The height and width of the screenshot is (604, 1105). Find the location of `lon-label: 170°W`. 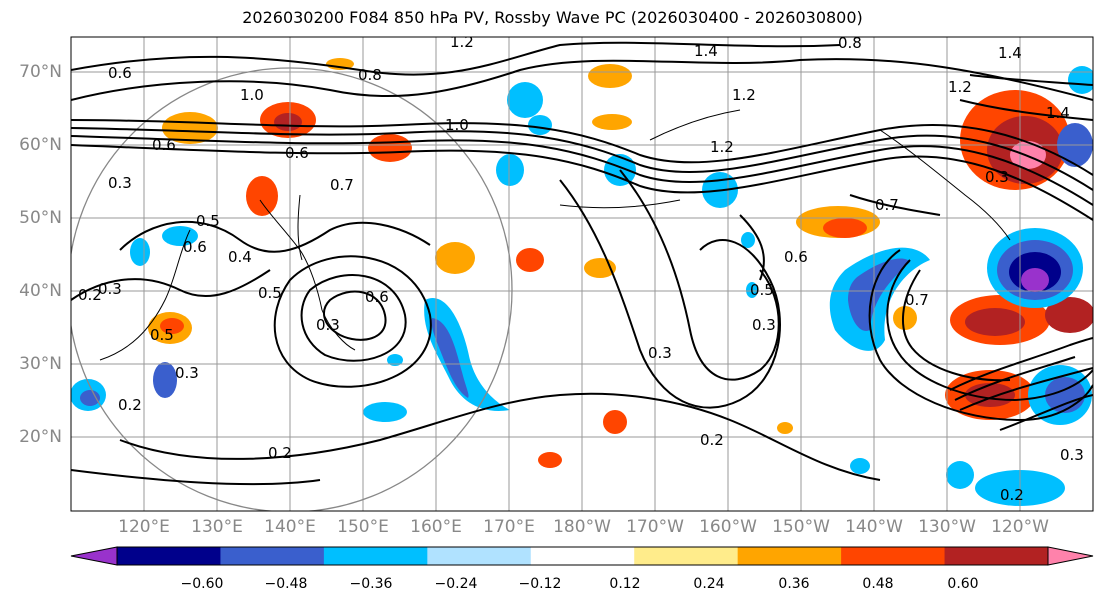

lon-label: 170°W is located at coordinates (655, 527).